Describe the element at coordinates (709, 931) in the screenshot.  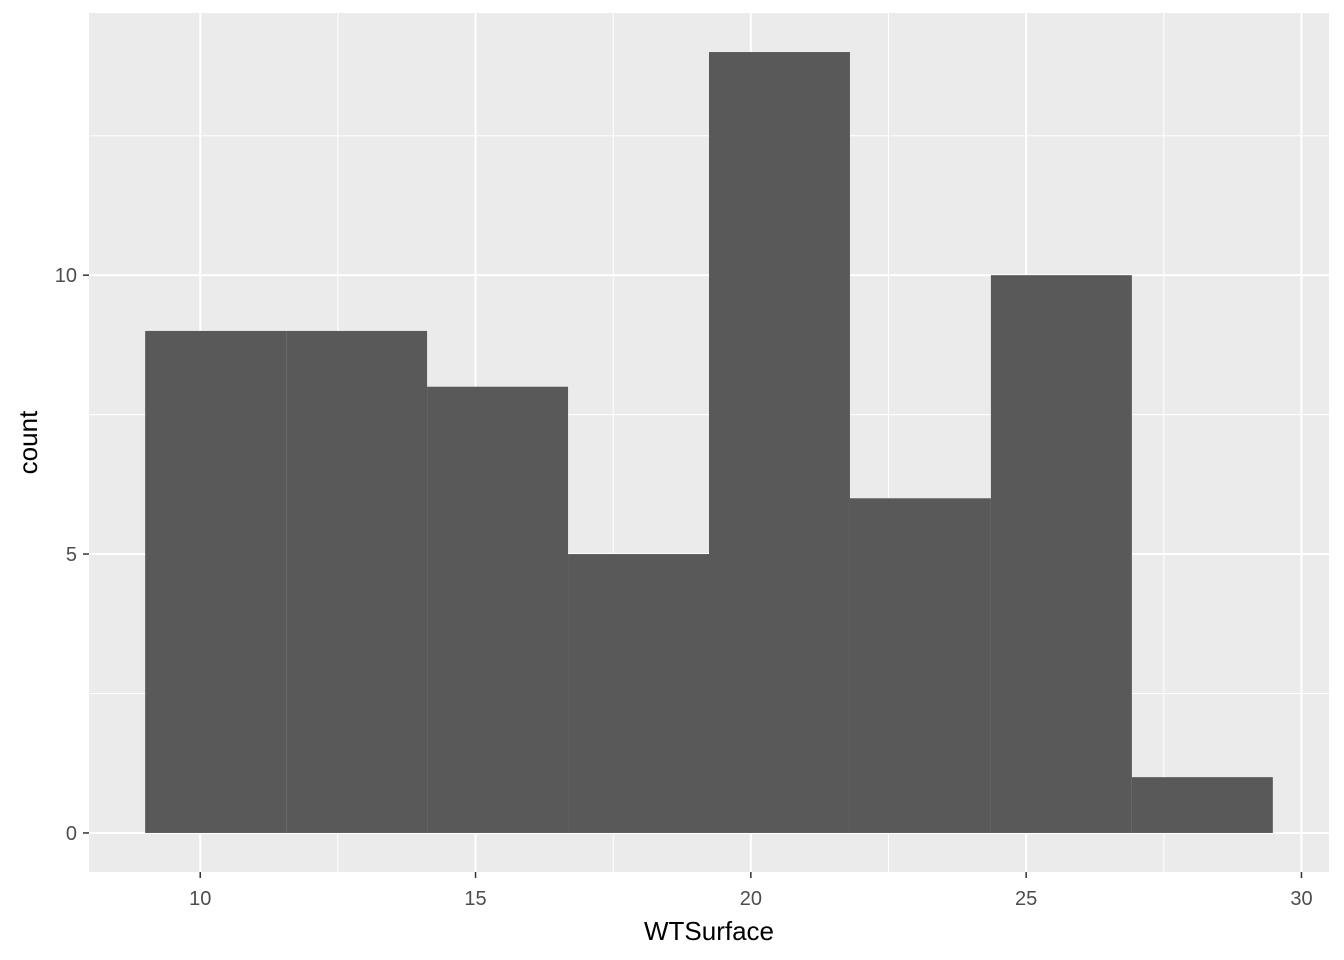
I see `x-axis-title: WTSurface` at that location.